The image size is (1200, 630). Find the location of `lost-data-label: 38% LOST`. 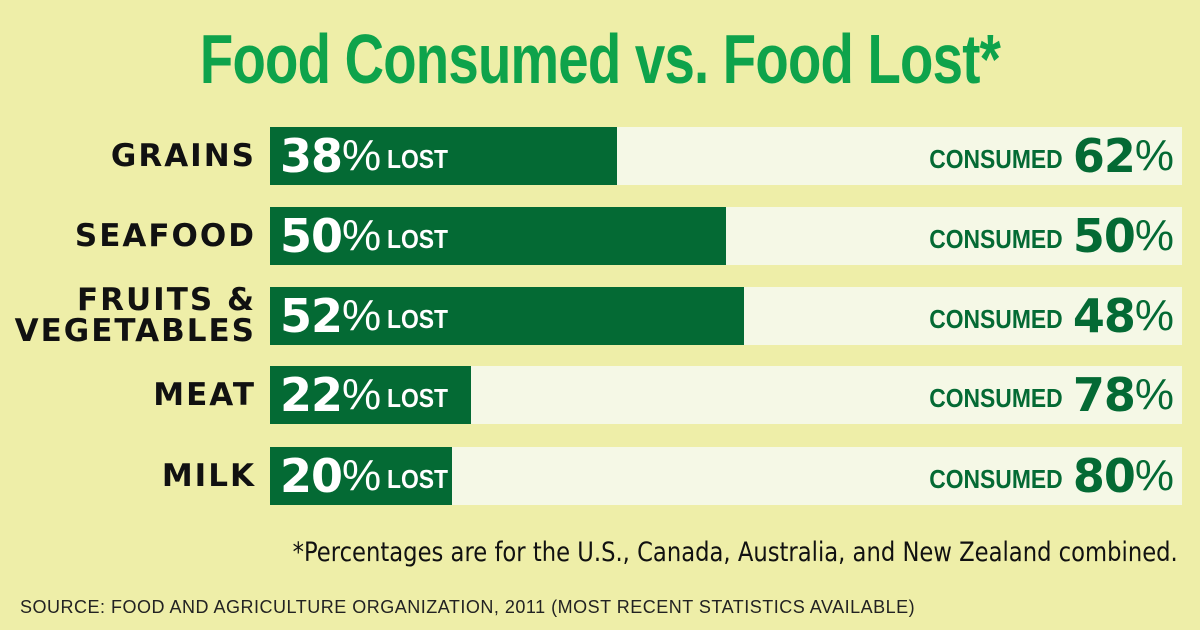

lost-data-label: 38% LOST is located at coordinates (368, 156).